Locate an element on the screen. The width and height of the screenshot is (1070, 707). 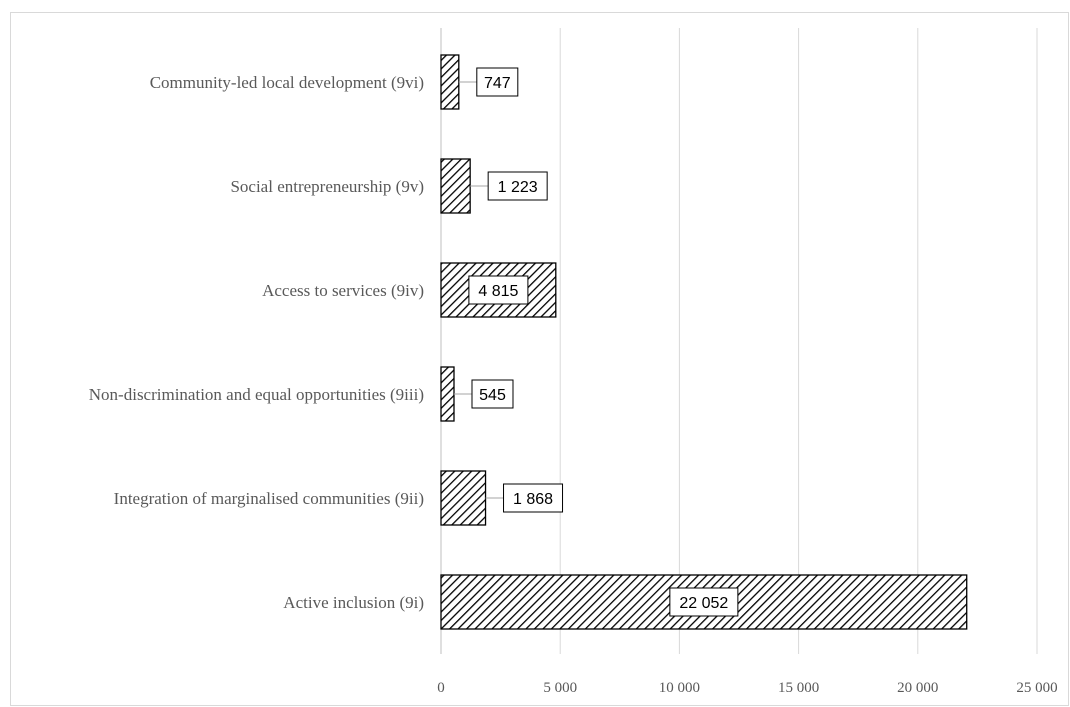
data-label: 747 is located at coordinates (497, 83).